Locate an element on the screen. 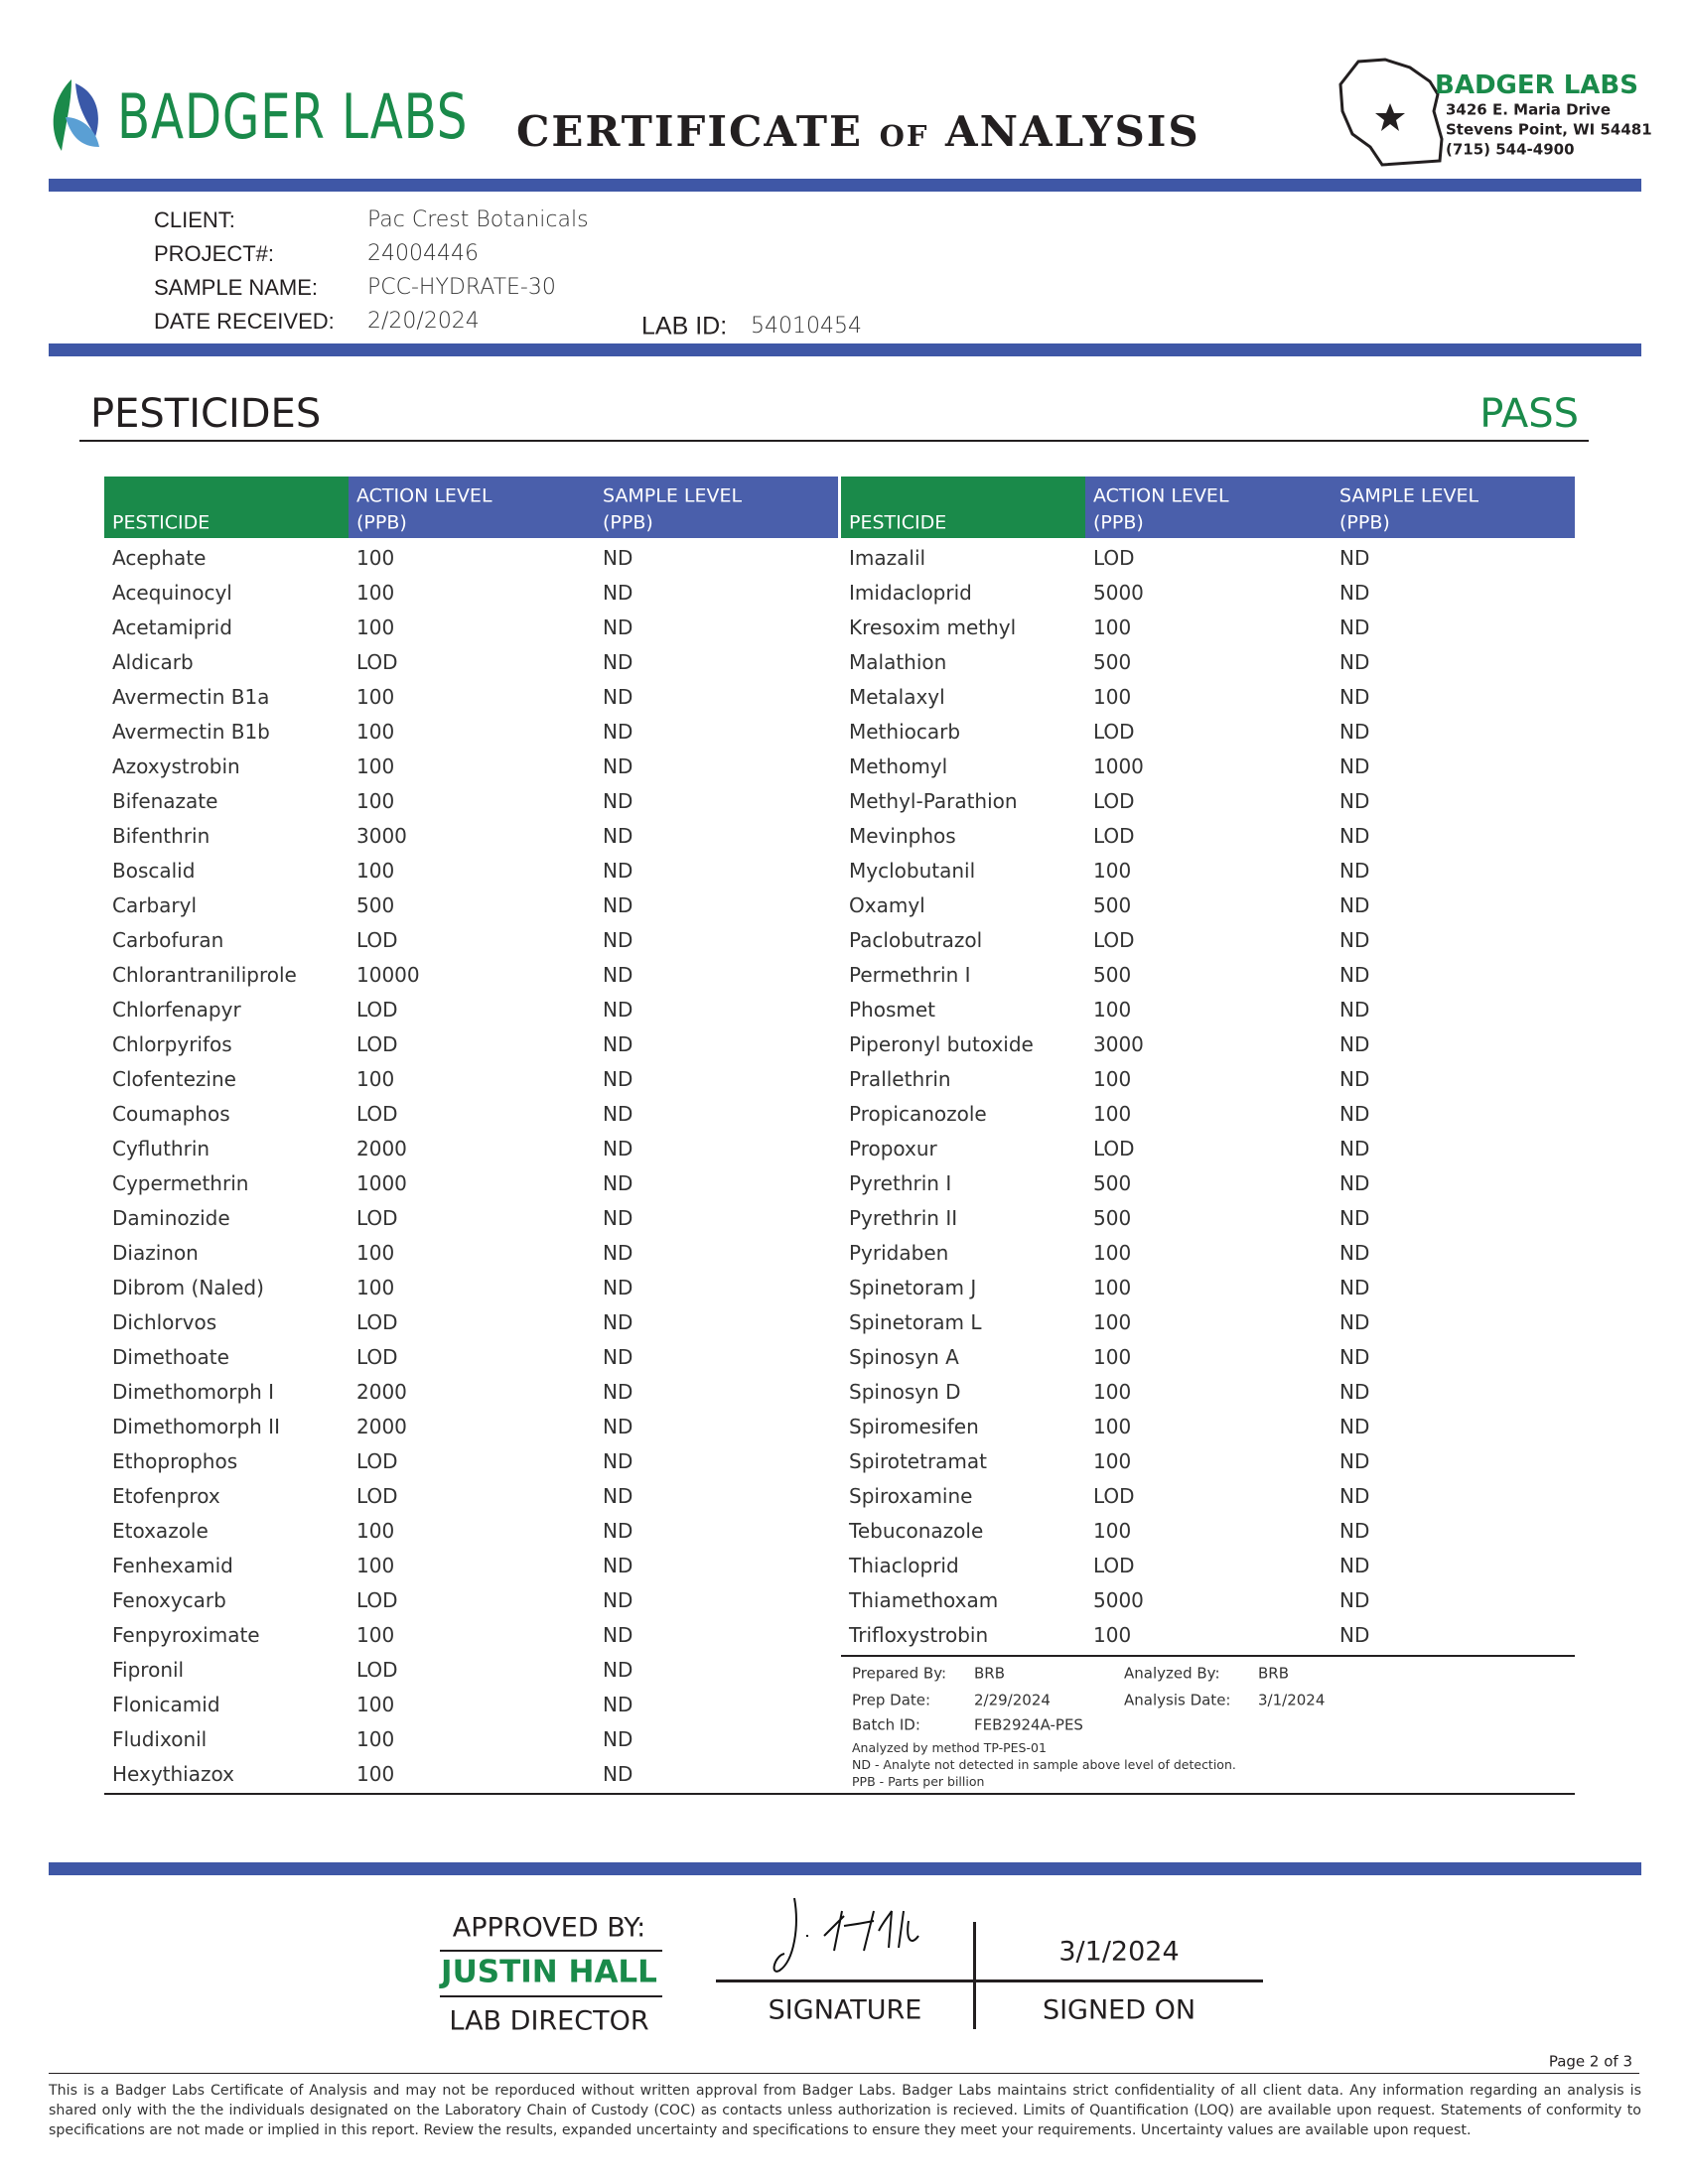 Image resolution: width=1688 pixels, height=2184 pixels. signature is located at coordinates (846, 1935).